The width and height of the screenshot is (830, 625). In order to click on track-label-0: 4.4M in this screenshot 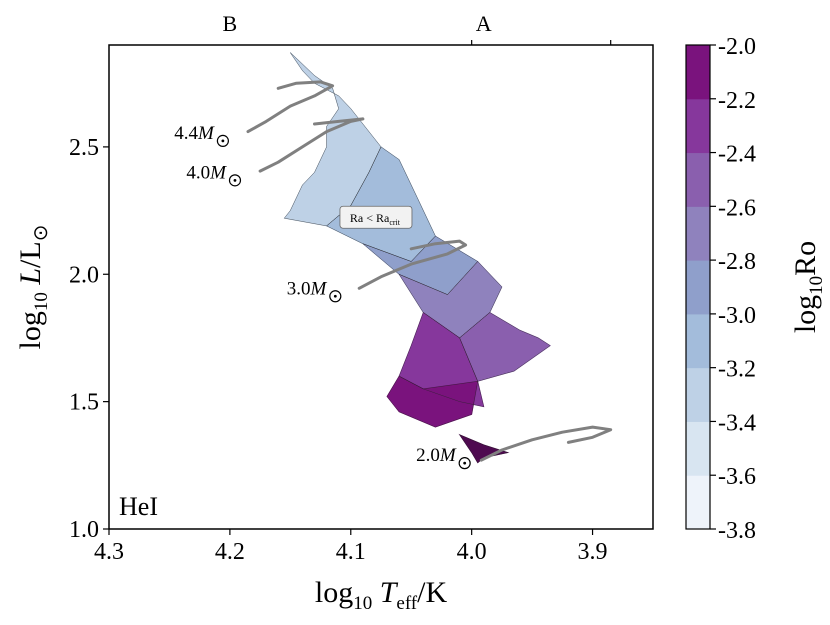, I will do `click(194, 133)`.